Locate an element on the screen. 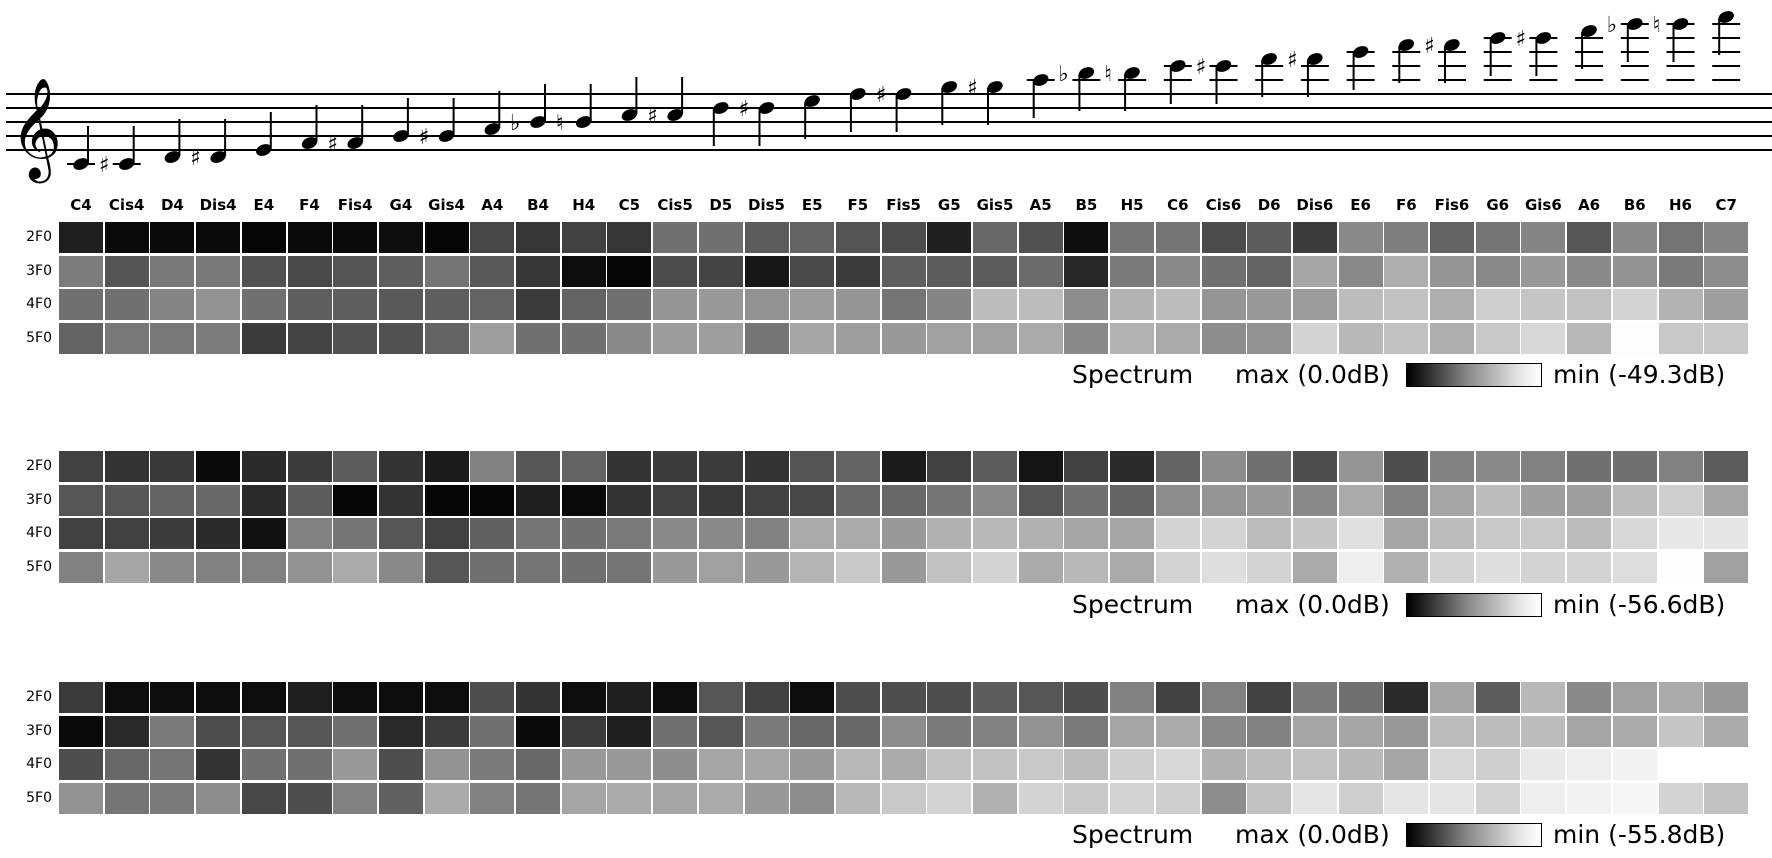 Image resolution: width=1772 pixels, height=858 pixels. row-label: 3F0 is located at coordinates (39, 730).